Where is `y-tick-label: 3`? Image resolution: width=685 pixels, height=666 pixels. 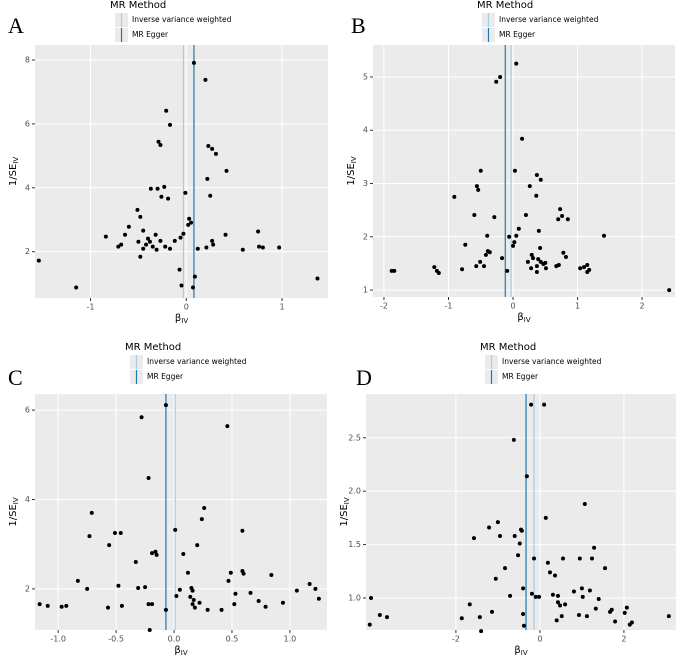
y-tick-label: 3 is located at coordinates (365, 183).